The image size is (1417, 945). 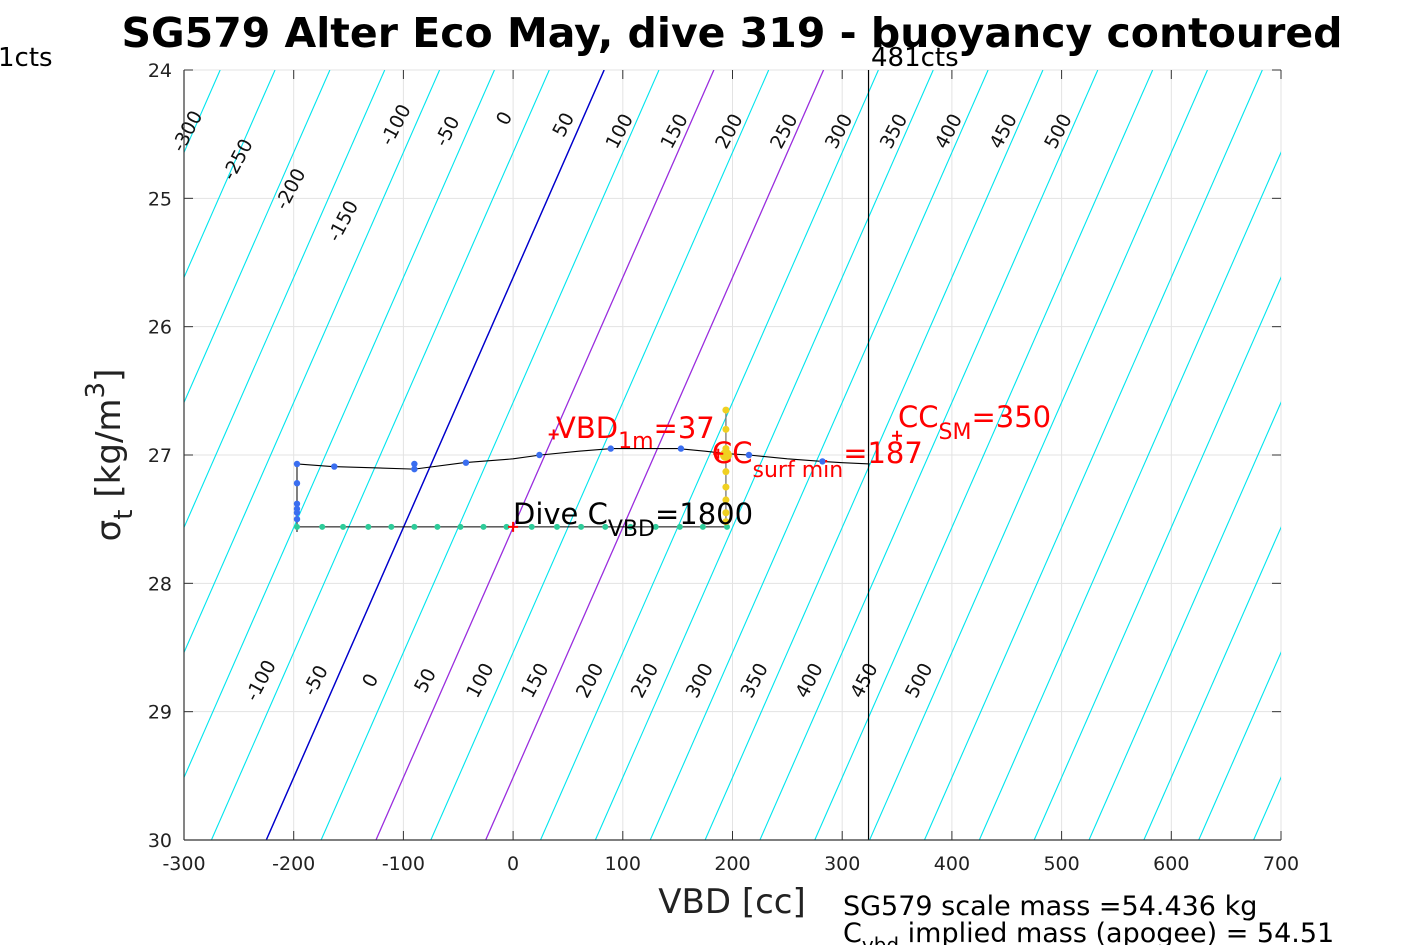 What do you see at coordinates (852, 931) in the screenshot?
I see `footer-c: C` at bounding box center [852, 931].